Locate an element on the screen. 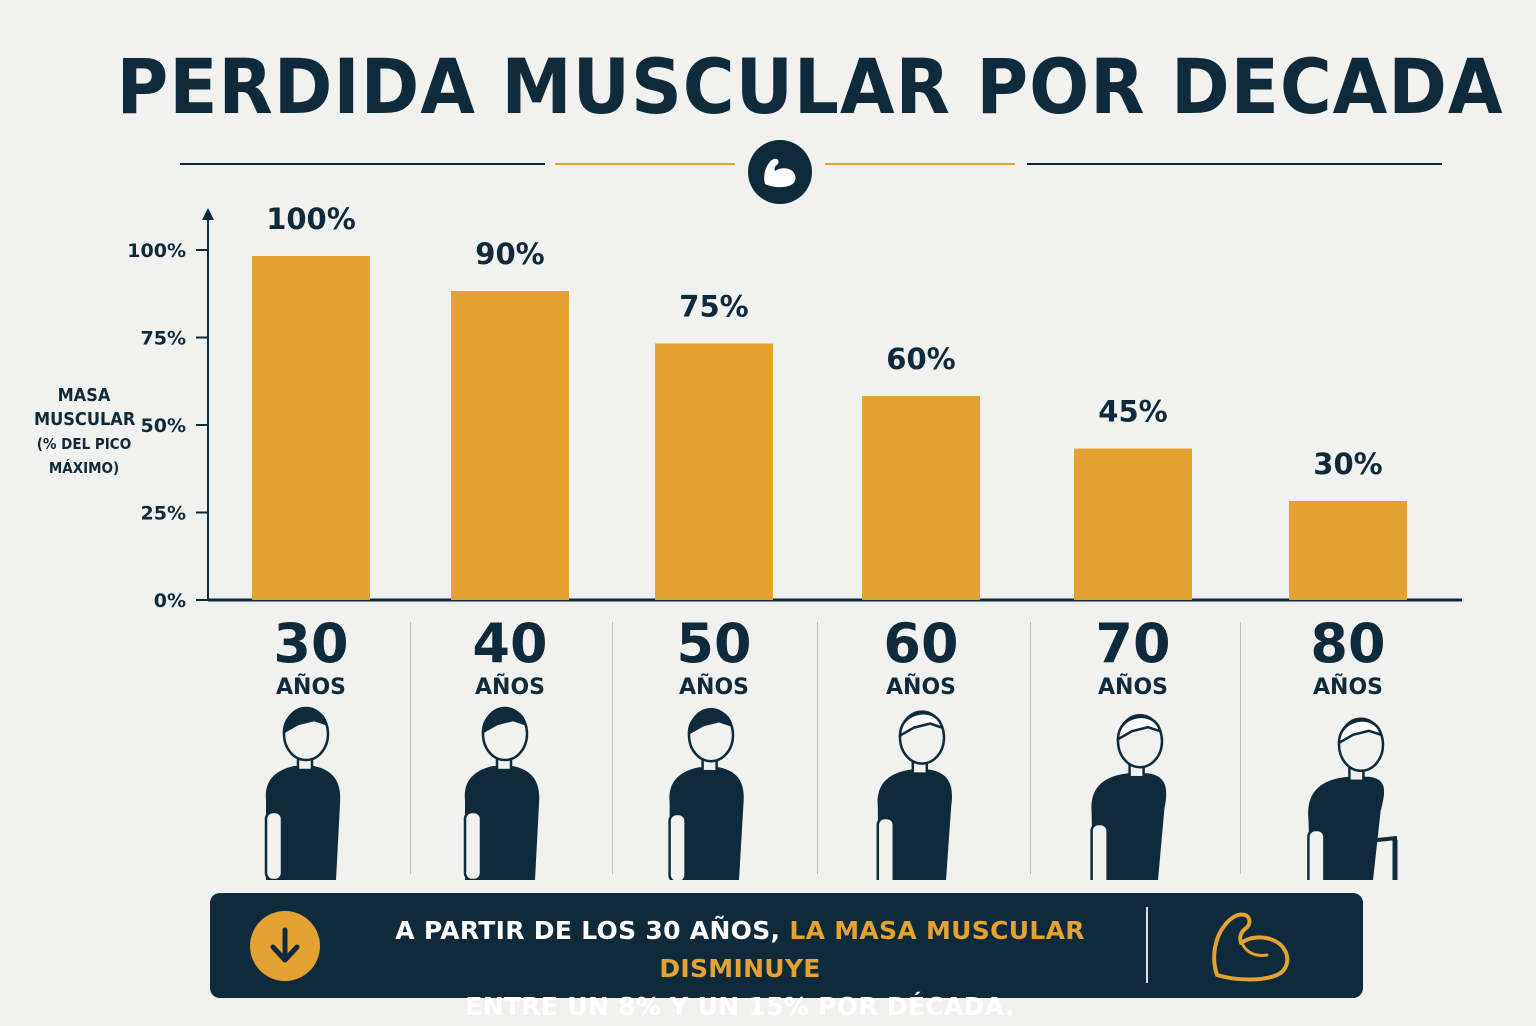  arrow-down-badge is located at coordinates (285, 946).